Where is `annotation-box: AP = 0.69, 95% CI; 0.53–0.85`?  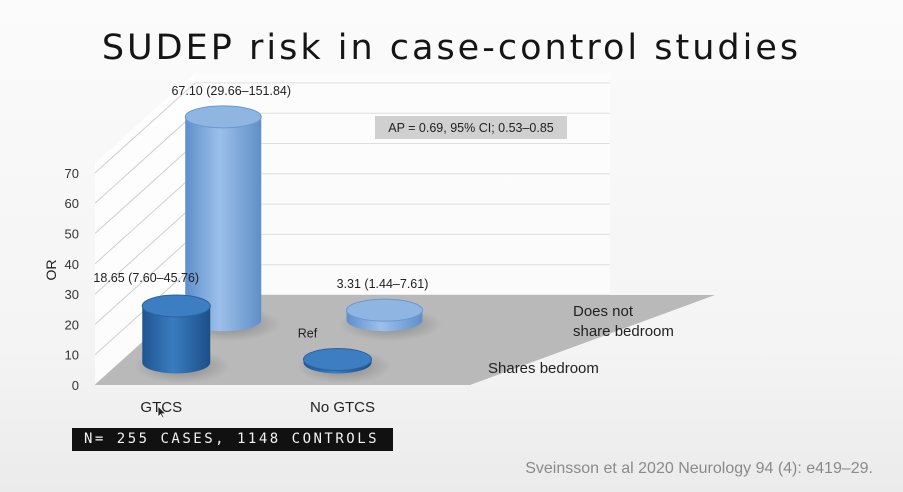 annotation-box: AP = 0.69, 95% CI; 0.53–0.85 is located at coordinates (471, 127).